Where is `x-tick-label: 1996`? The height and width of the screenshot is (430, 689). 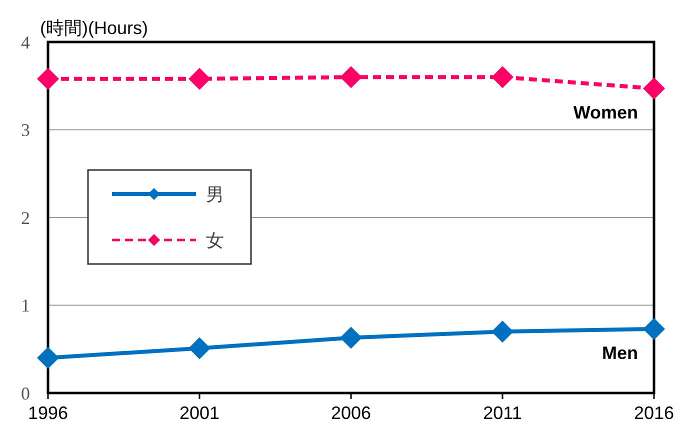
x-tick-label: 1996 is located at coordinates (48, 413).